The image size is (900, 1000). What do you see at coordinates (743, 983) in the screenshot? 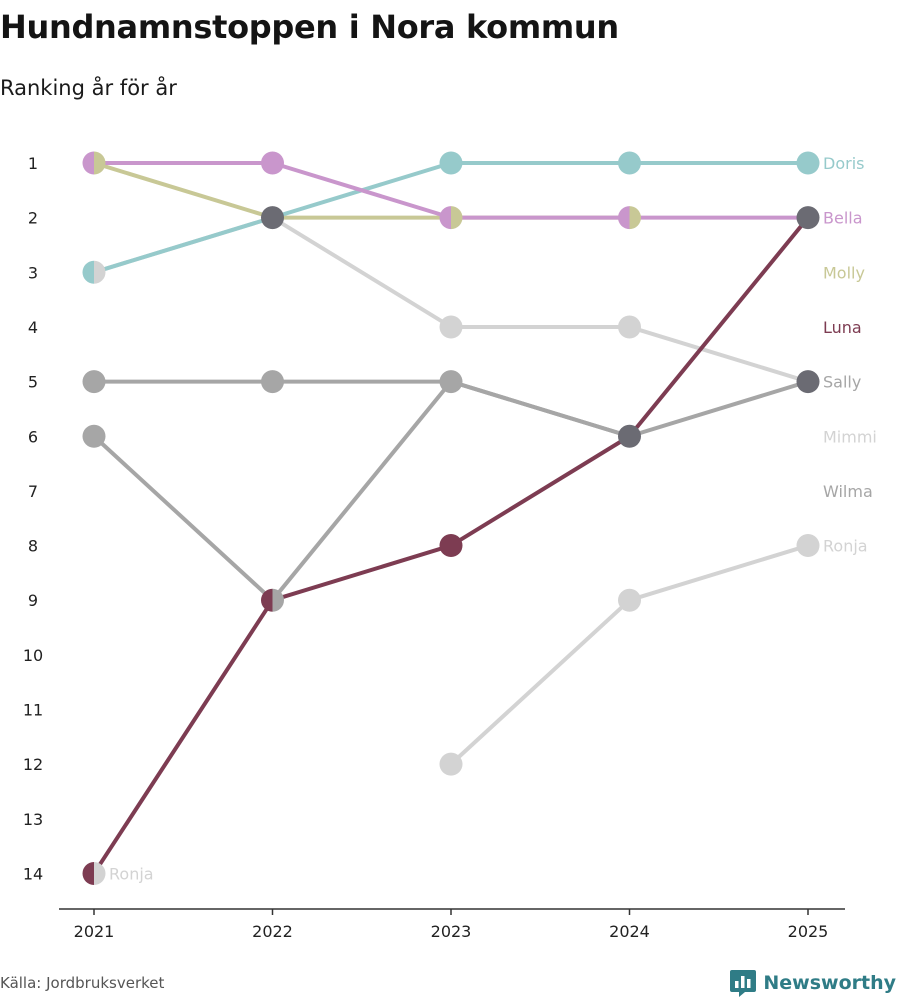
I see `newsworthy-logo-icon` at bounding box center [743, 983].